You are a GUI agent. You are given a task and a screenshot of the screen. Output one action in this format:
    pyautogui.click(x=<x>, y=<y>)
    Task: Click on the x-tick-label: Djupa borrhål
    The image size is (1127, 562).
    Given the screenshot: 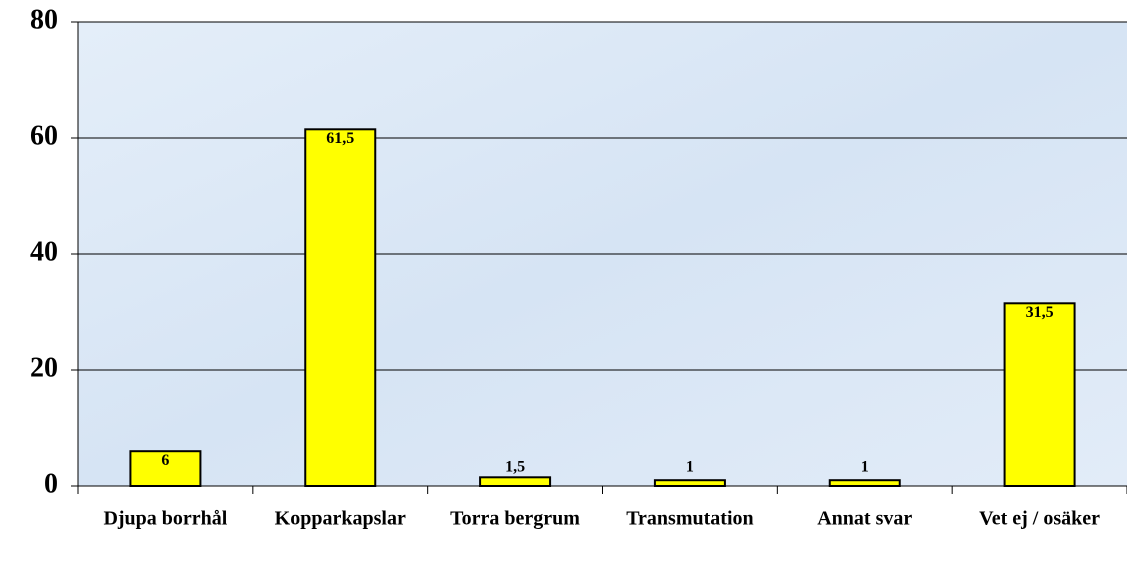 What is the action you would take?
    pyautogui.click(x=165, y=519)
    